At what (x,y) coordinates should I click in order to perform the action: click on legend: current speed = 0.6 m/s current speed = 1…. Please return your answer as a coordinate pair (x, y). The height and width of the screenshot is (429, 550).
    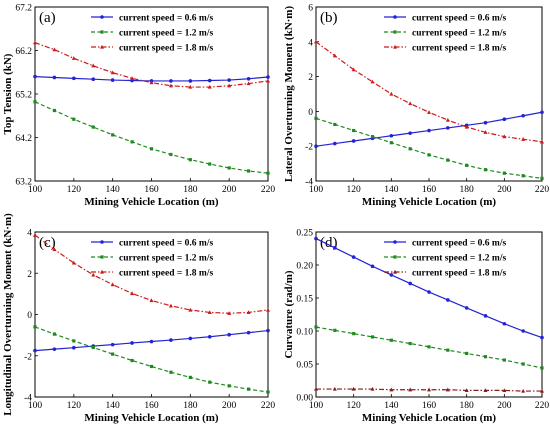
    Looking at the image, I should click on (152, 259).